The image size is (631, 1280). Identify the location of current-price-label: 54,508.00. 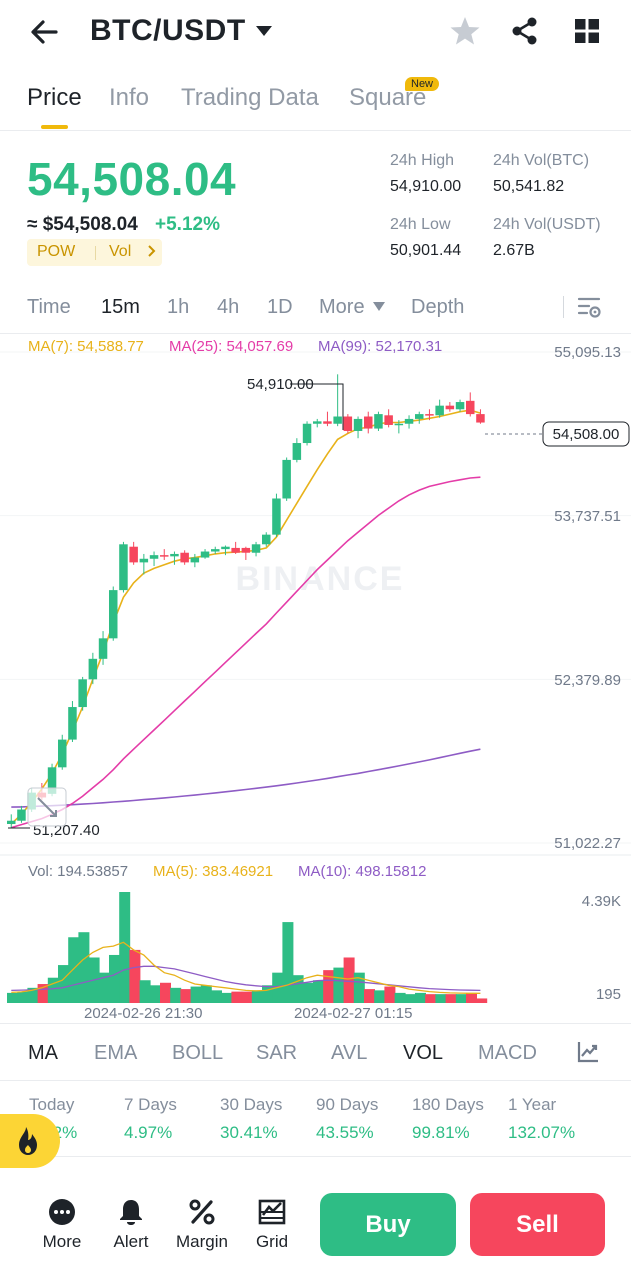
(586, 434).